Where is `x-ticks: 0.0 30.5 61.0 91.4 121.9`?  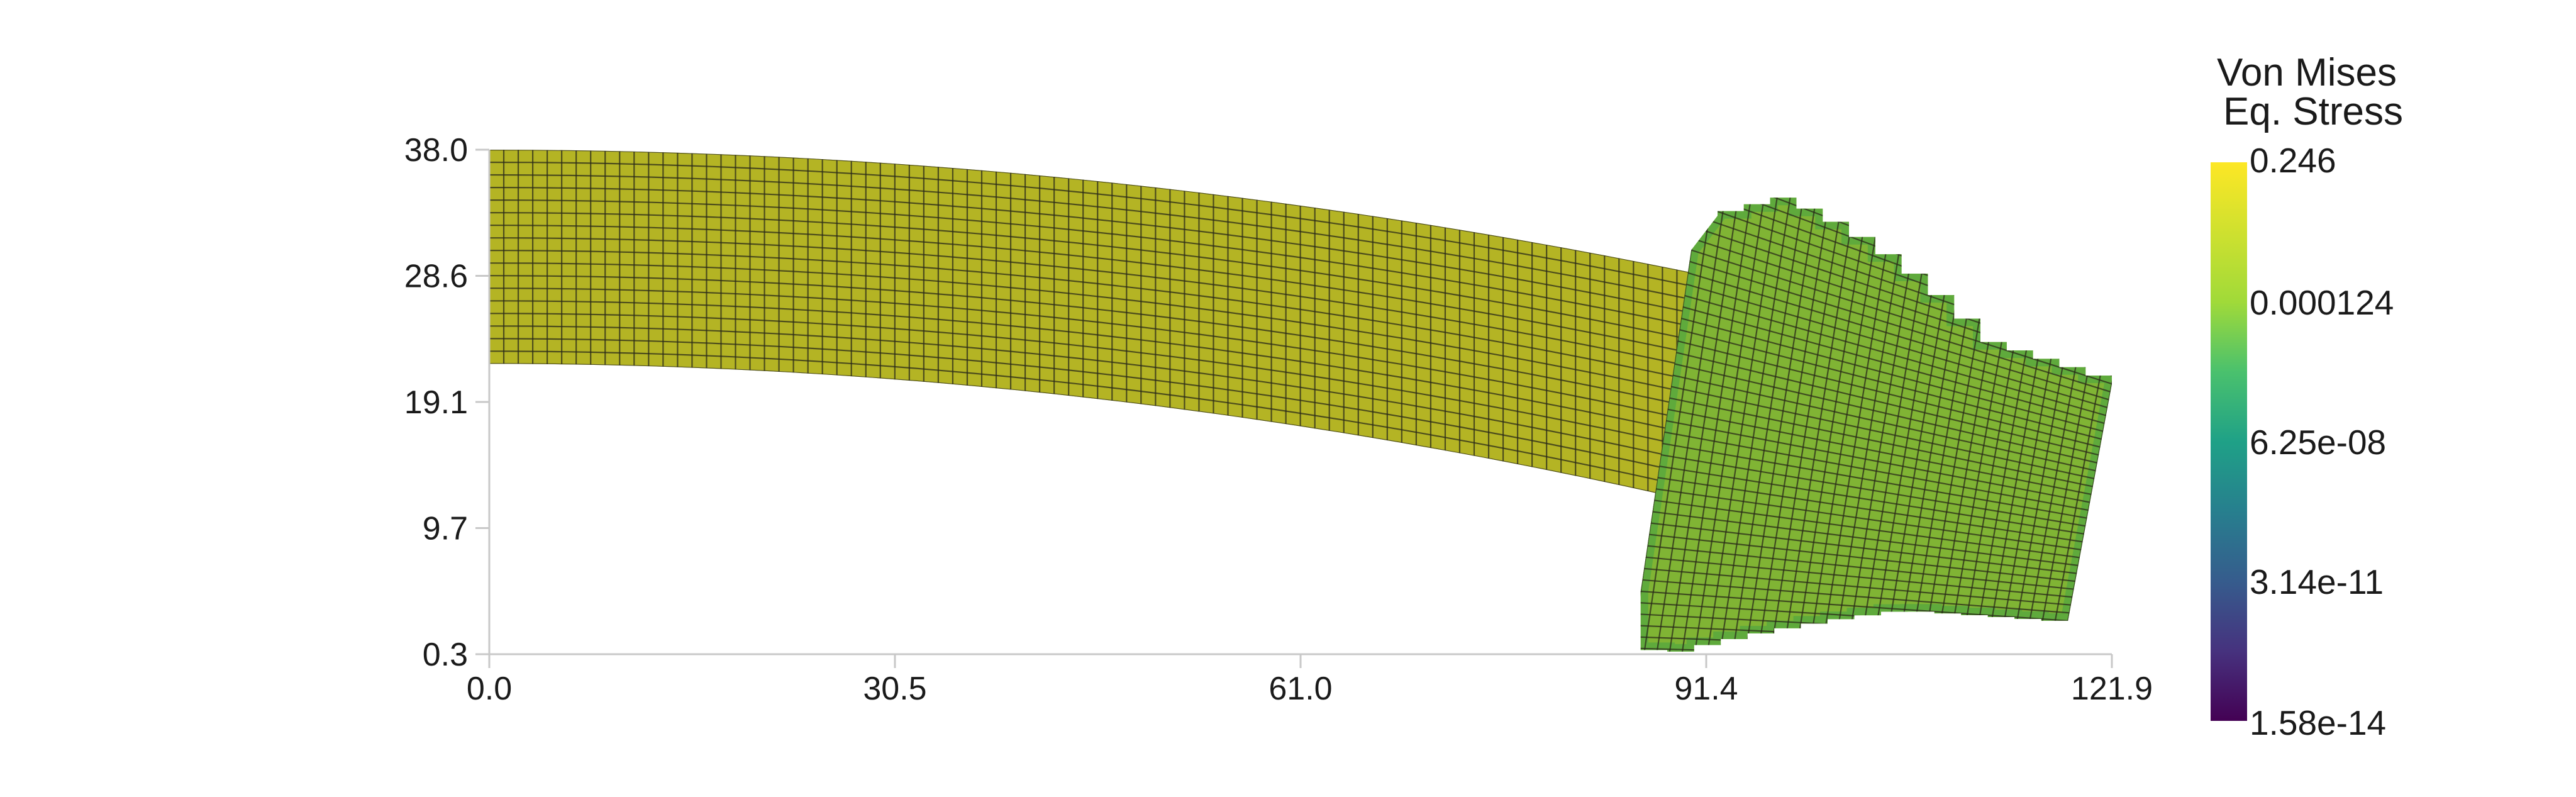
x-ticks: 0.0 30.5 61.0 91.4 121.9 is located at coordinates (1310, 681).